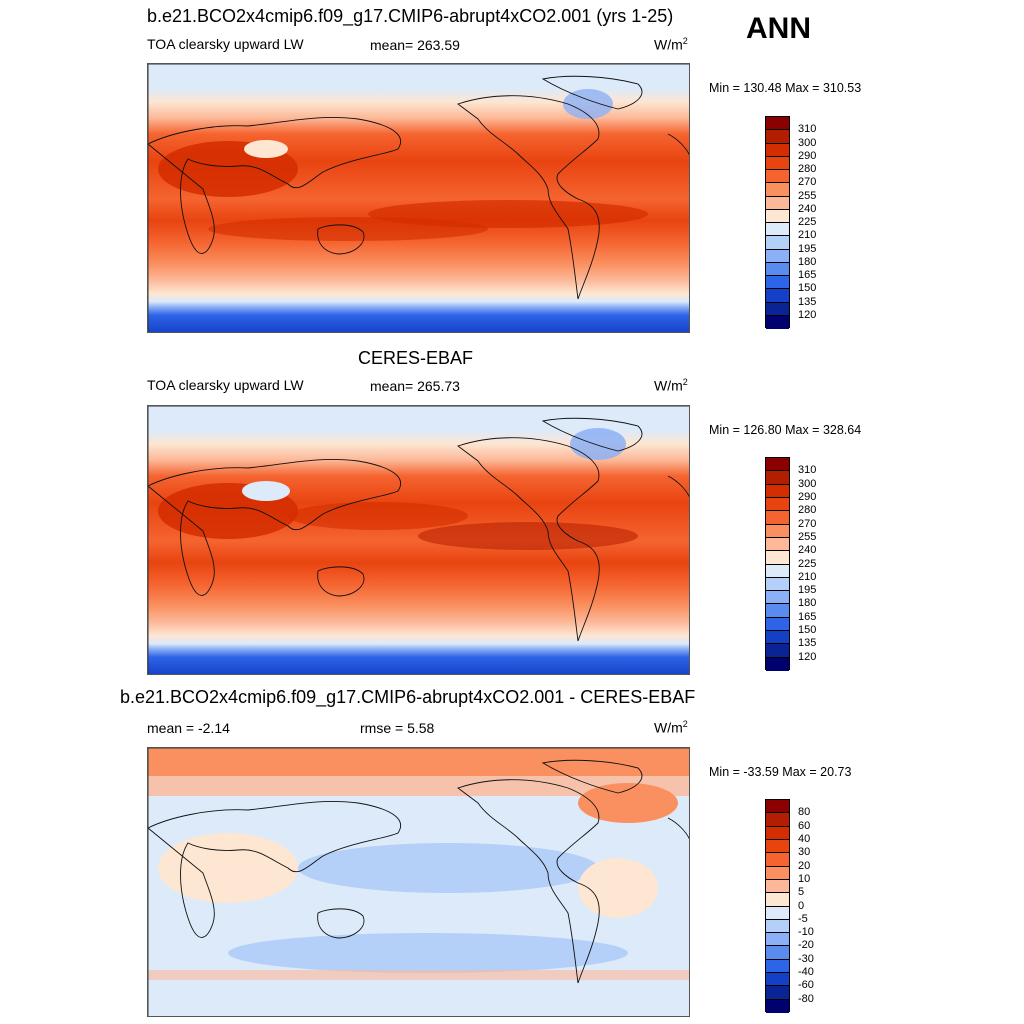 The width and height of the screenshot is (1024, 1024). I want to click on panel2-colorbar-tick-label: 180, so click(807, 603).